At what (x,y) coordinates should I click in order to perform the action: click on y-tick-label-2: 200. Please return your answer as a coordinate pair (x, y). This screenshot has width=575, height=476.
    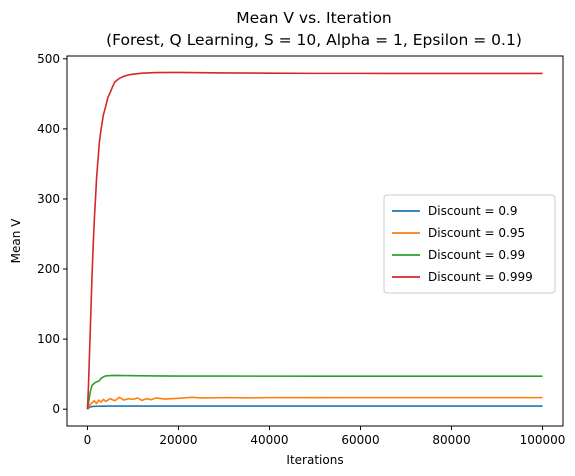
    Looking at the image, I should click on (48, 269).